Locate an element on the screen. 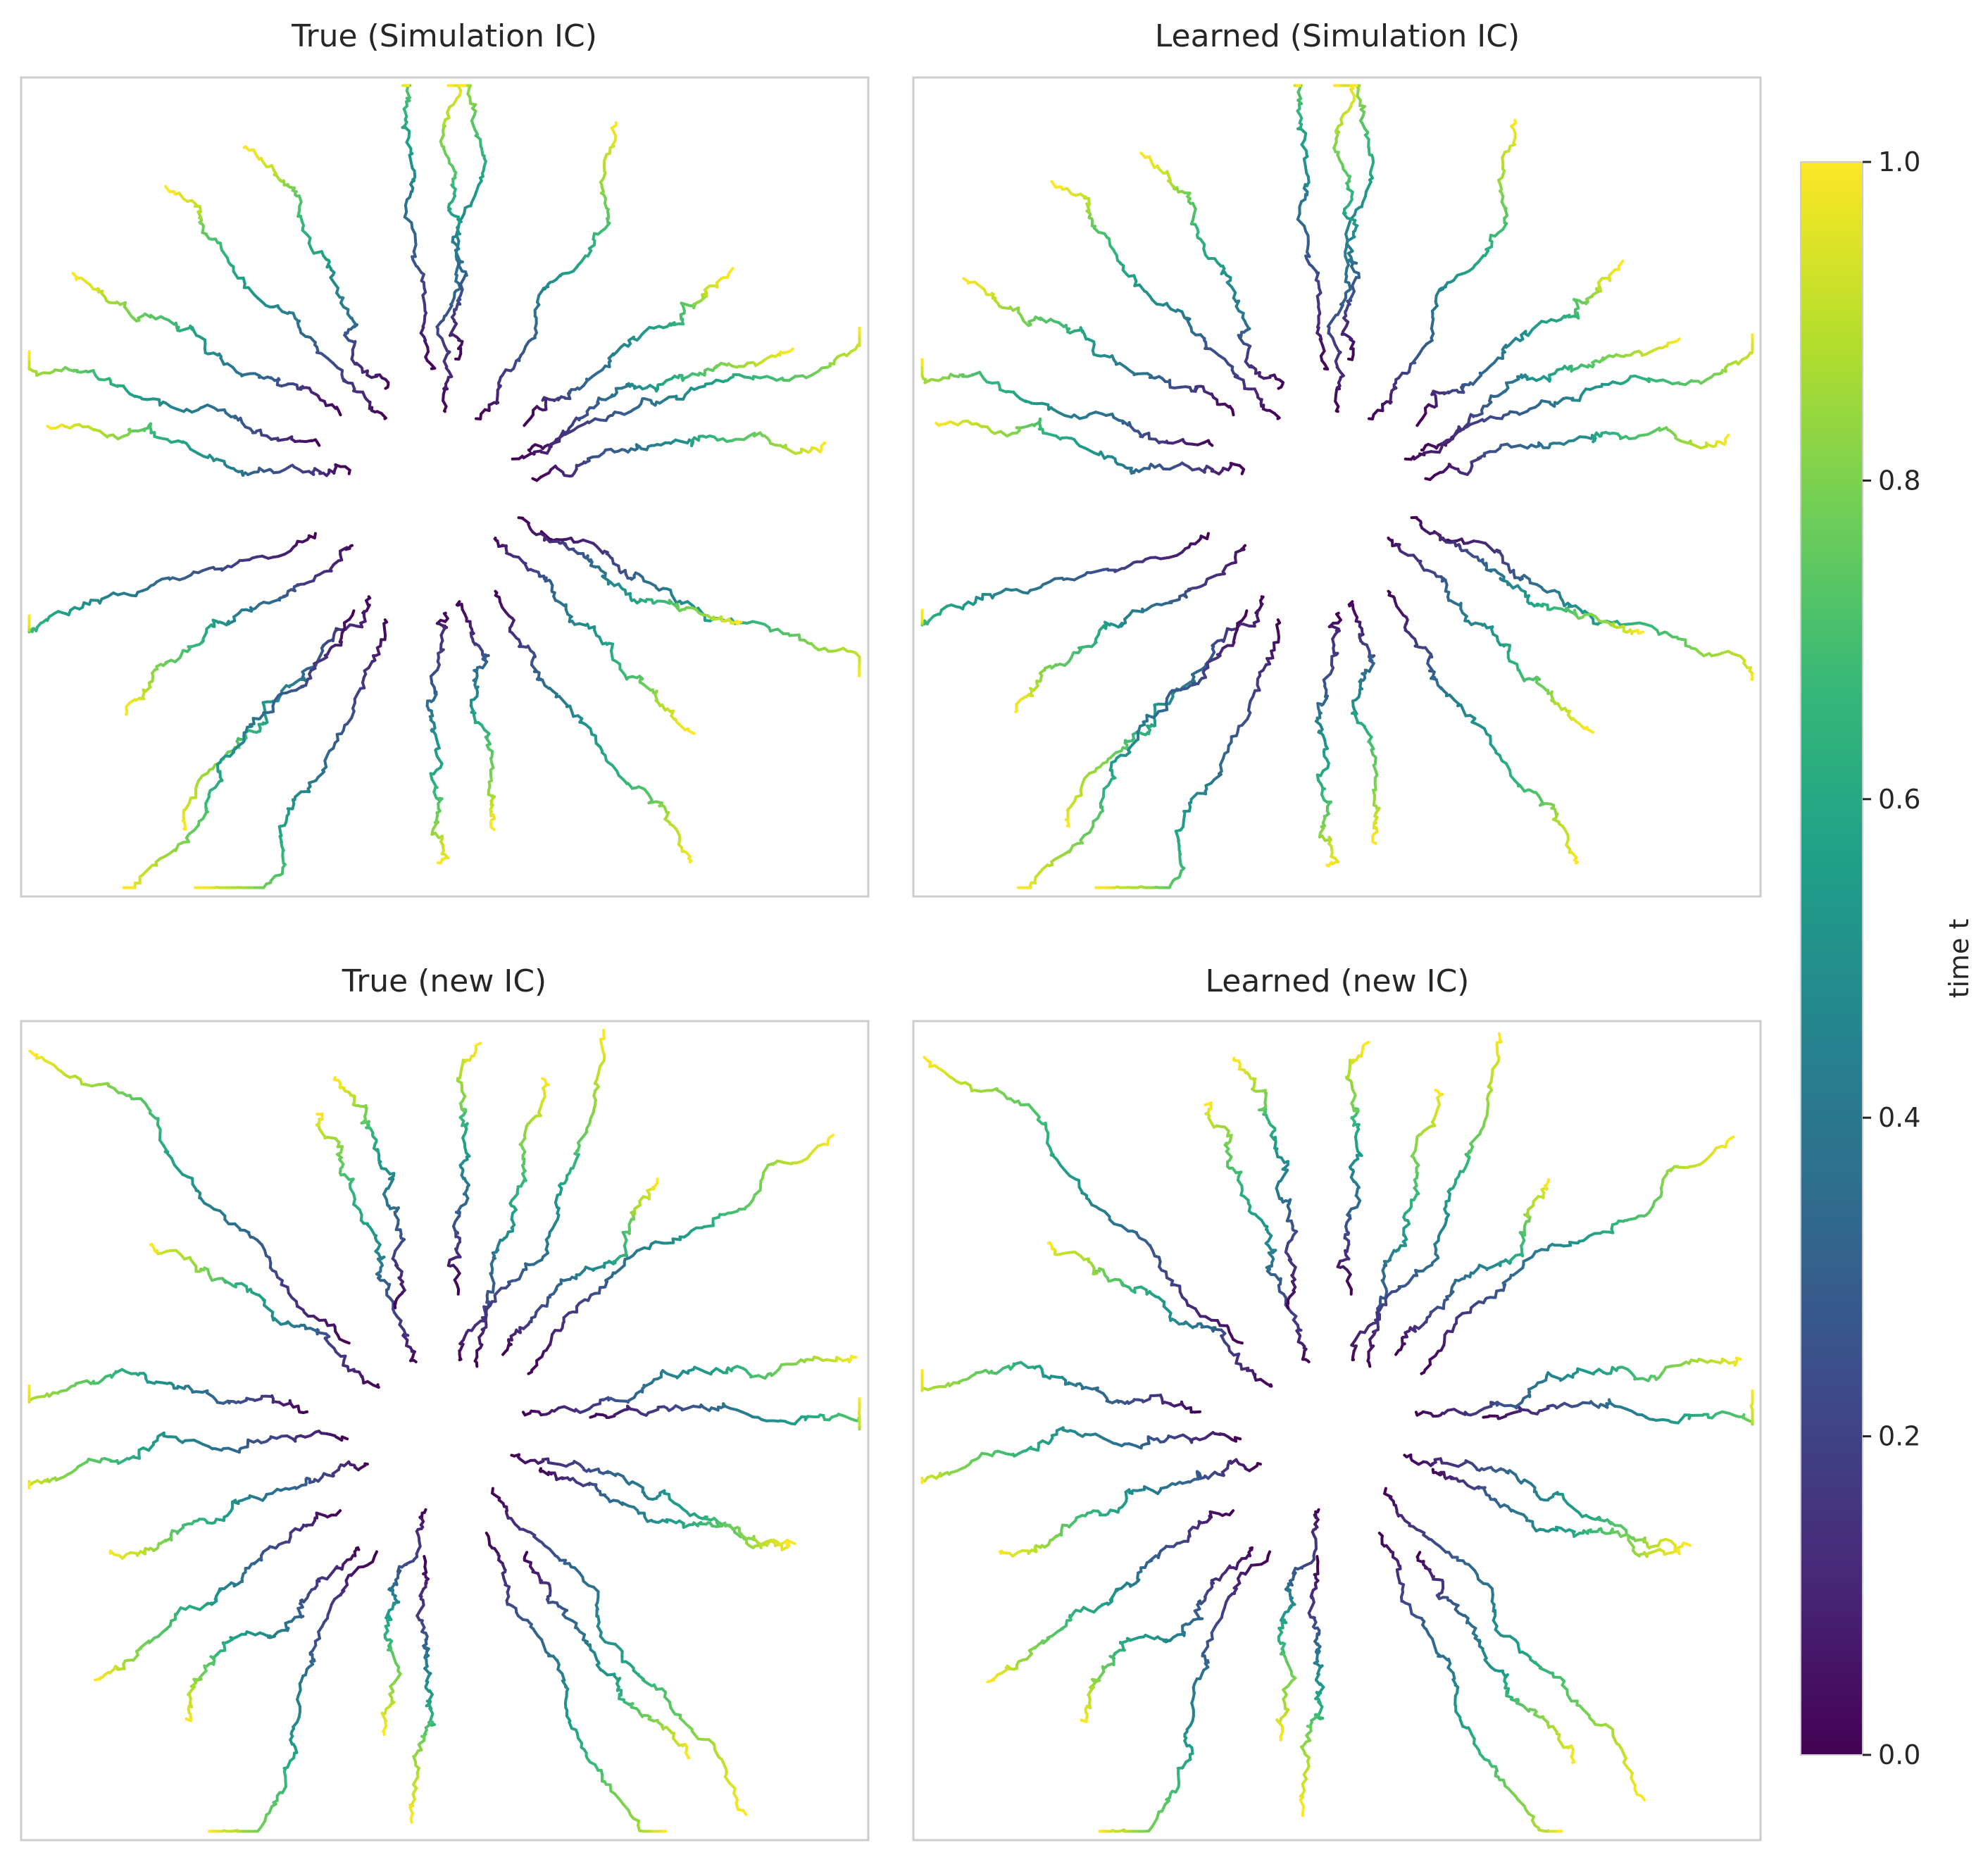 The image size is (1988, 1857). panel-title: Learned (Simulation IC) is located at coordinates (1337, 36).